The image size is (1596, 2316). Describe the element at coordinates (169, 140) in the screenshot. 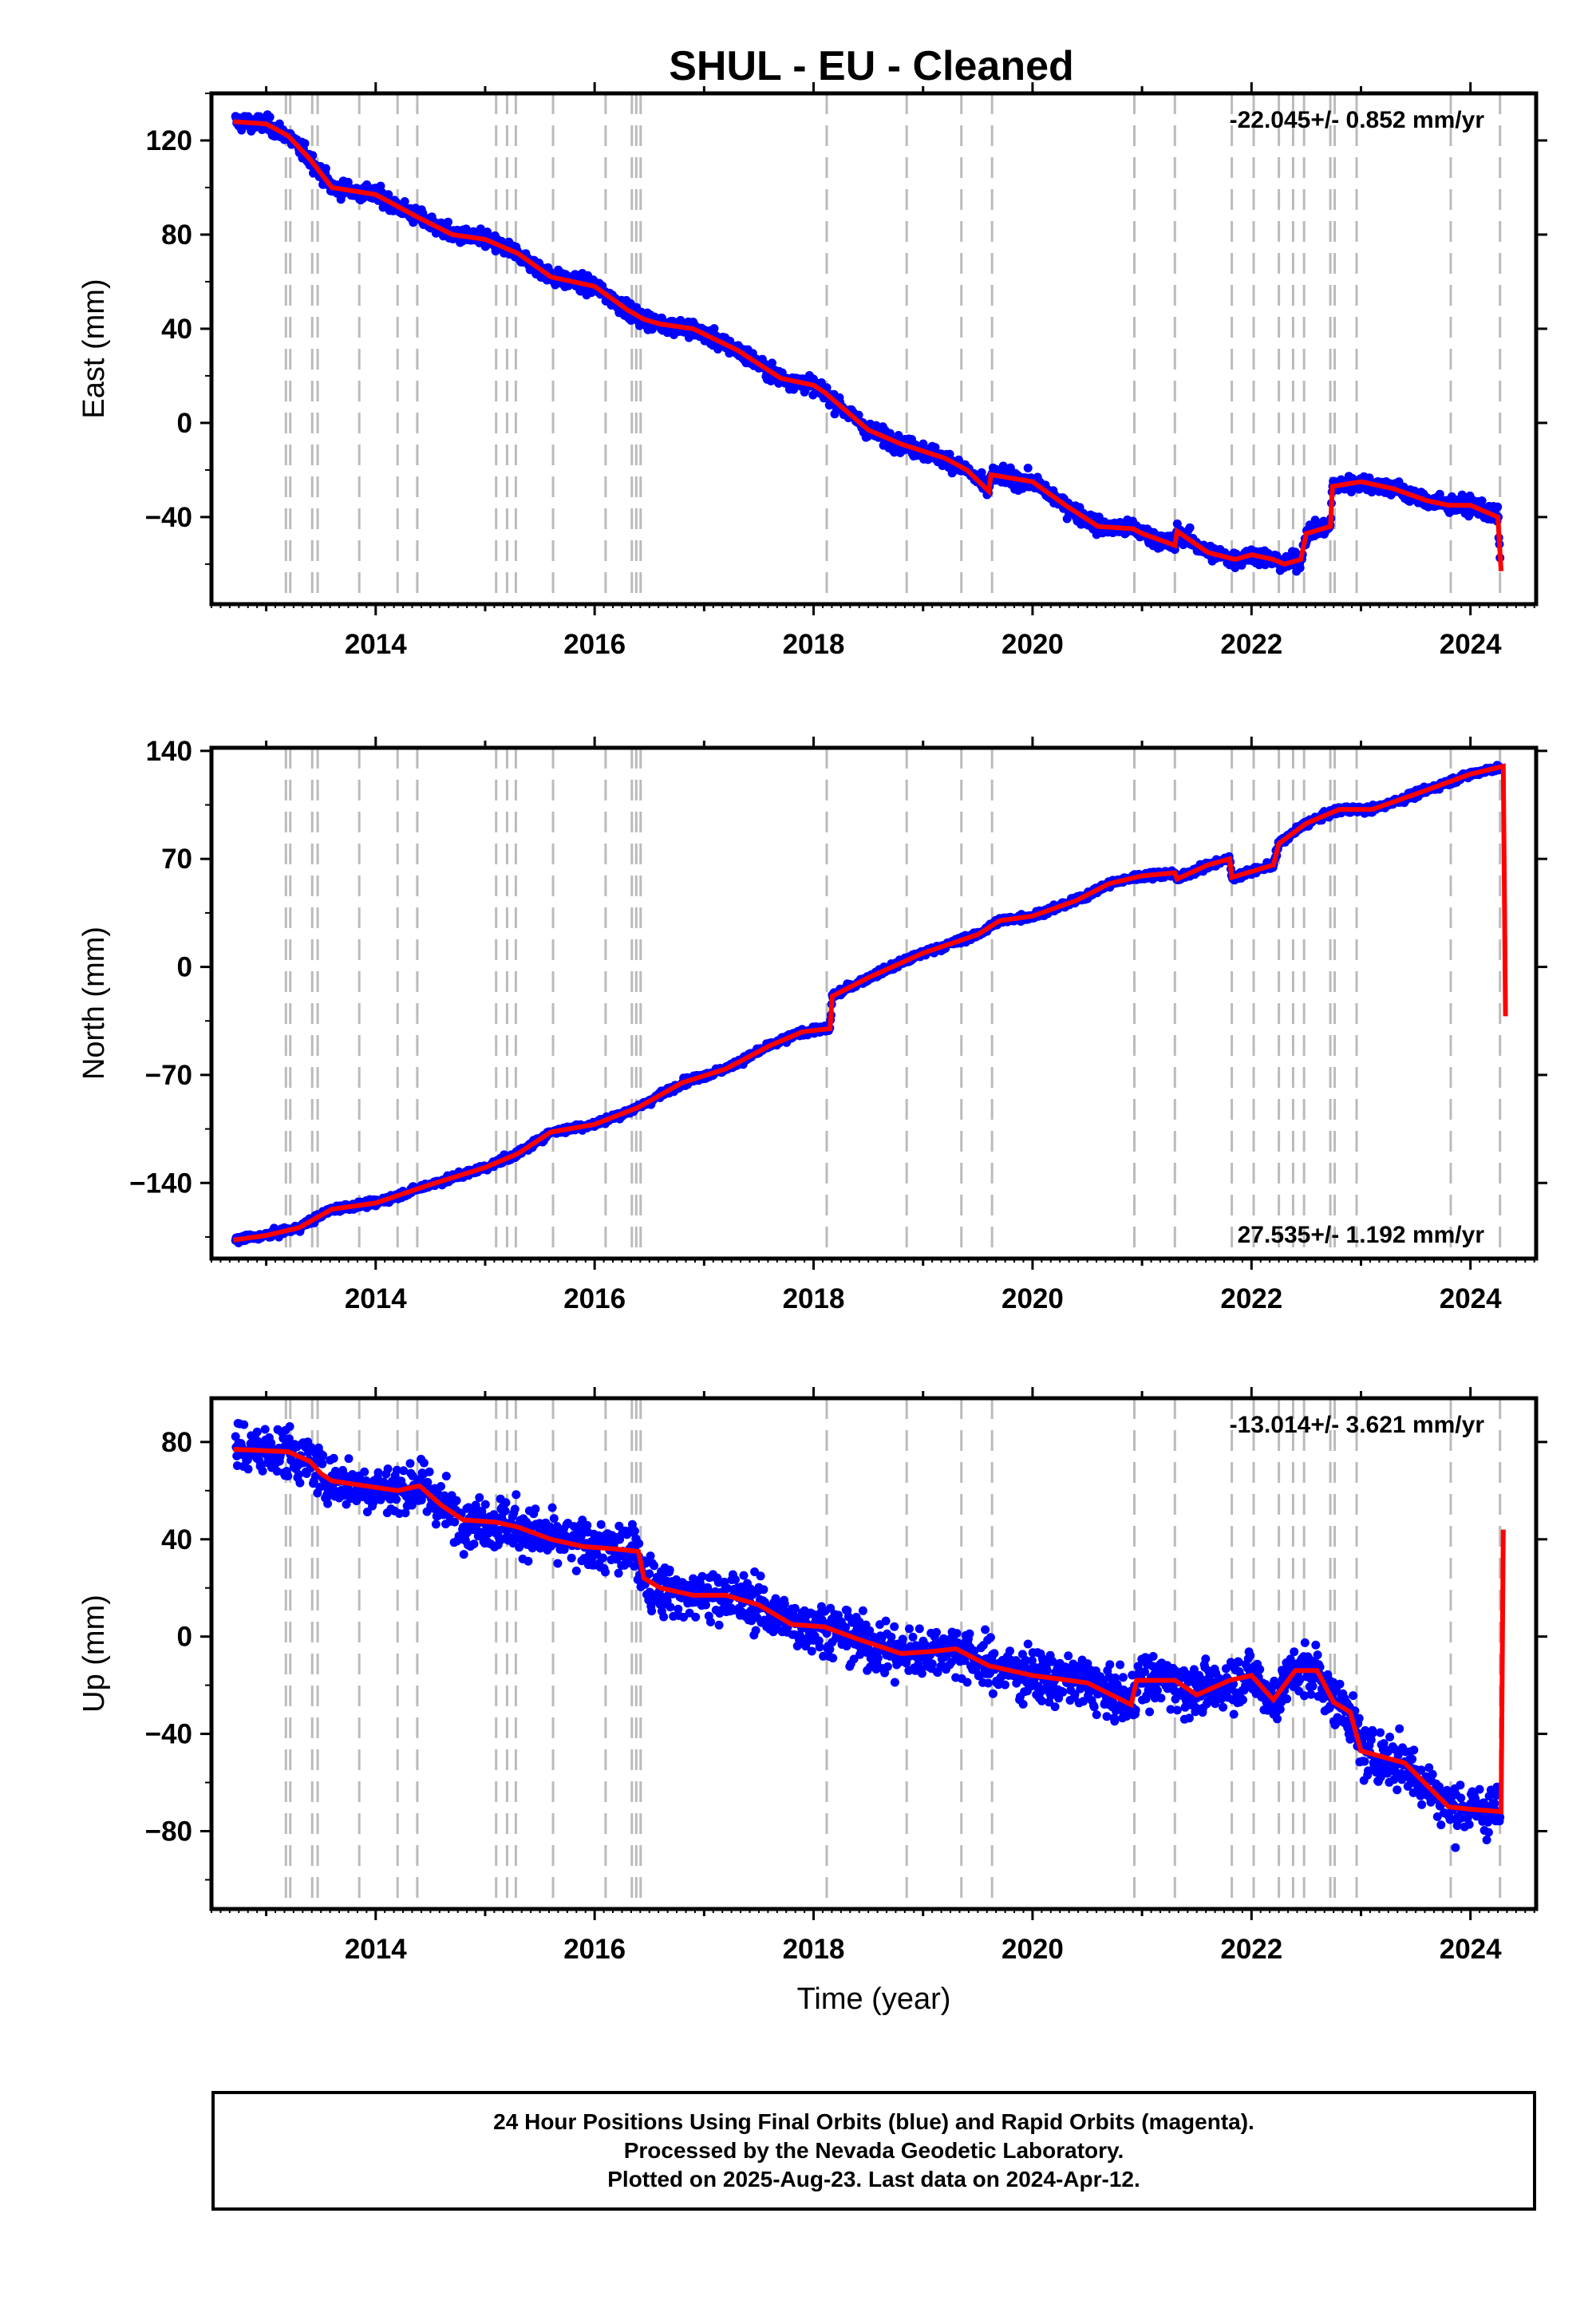

I see `y-tick-label: 120` at that location.